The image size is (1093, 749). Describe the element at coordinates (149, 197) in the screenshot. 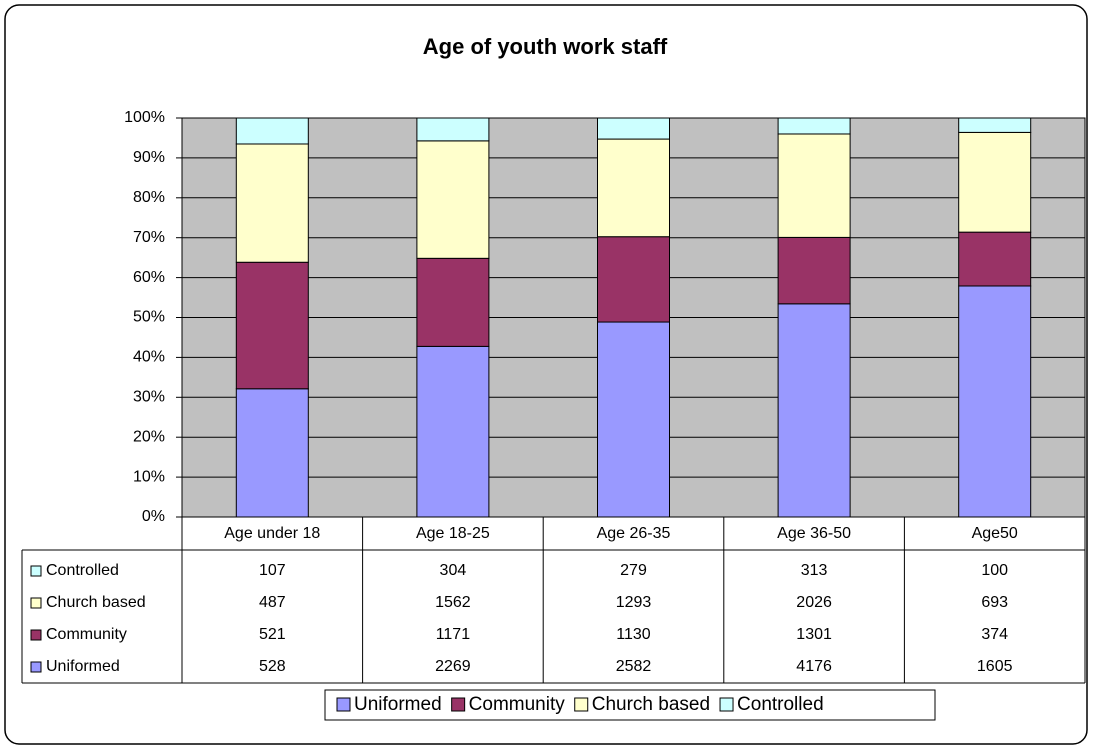

I see `y-tick-label: 80%` at that location.